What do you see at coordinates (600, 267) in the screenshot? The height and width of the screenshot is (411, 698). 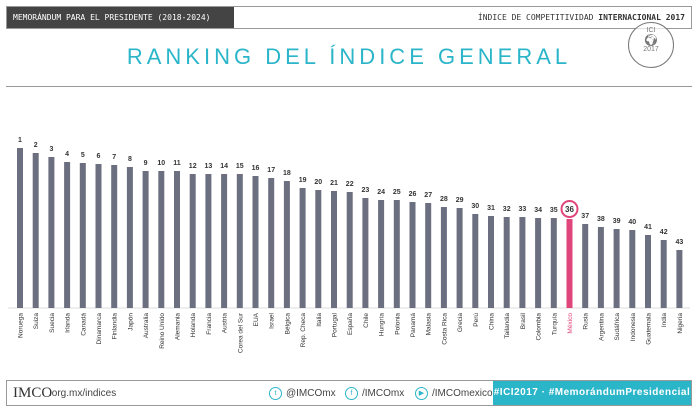 I see `bar-Argentina` at bounding box center [600, 267].